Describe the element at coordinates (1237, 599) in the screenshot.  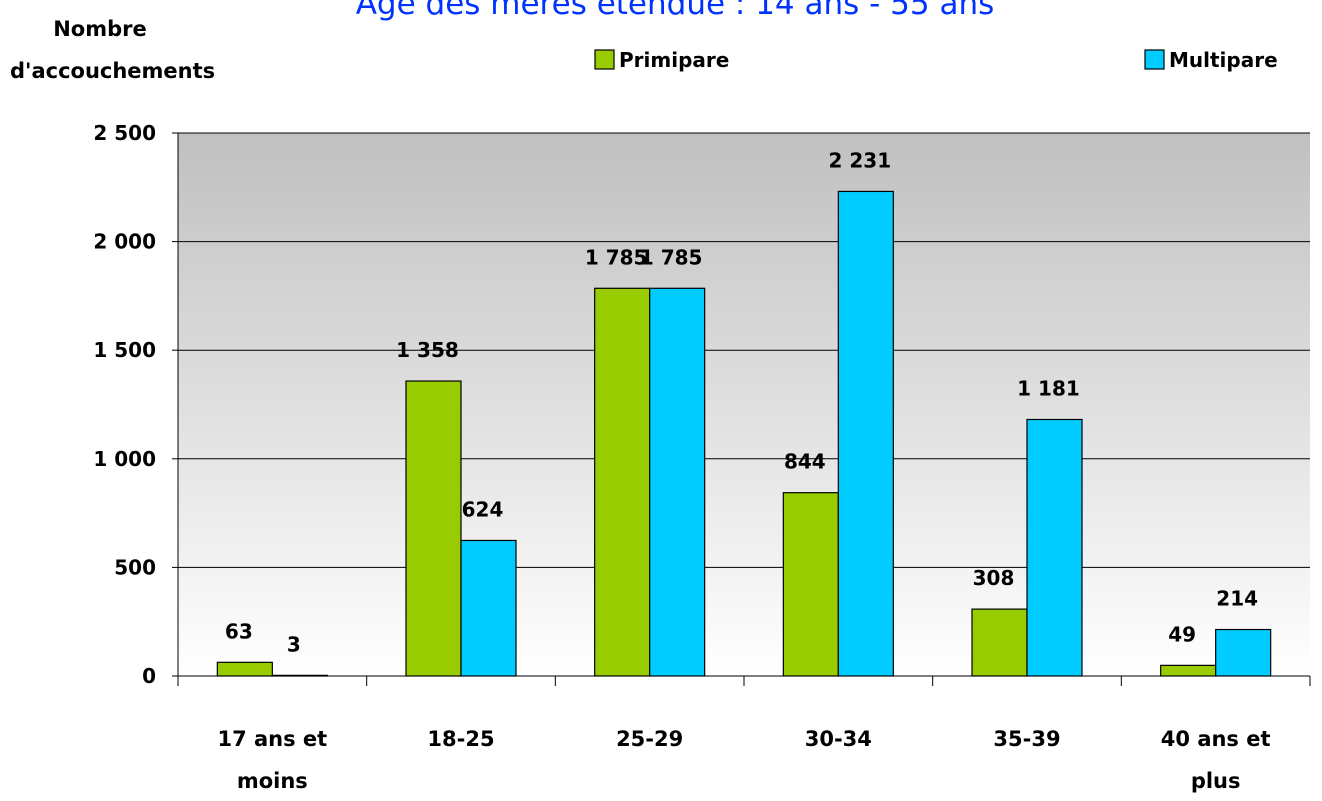
I see `value-label: 214` at that location.